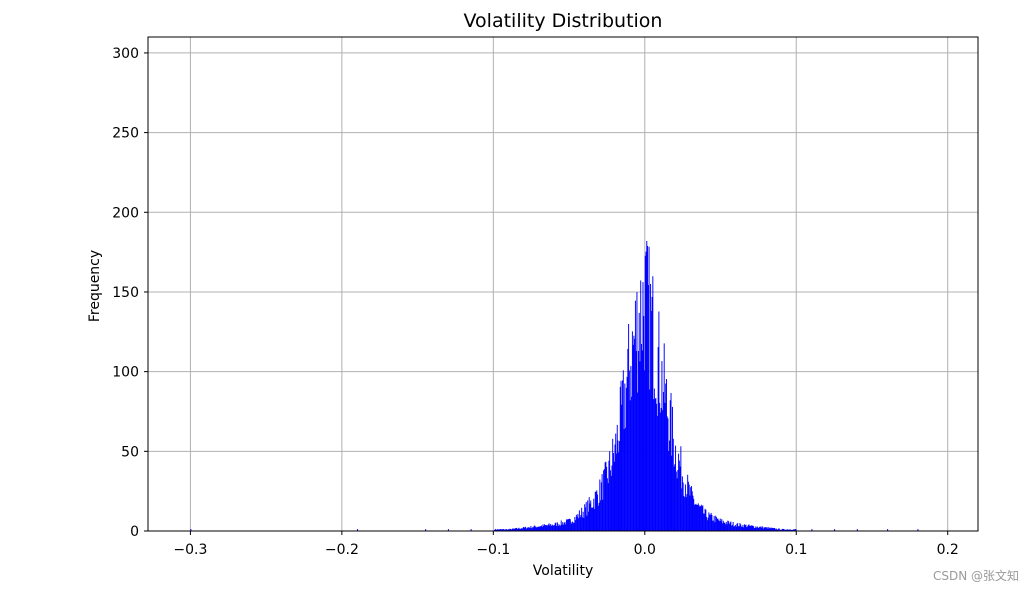 The width and height of the screenshot is (1033, 592). I want to click on chart-title: Volatility Distribution, so click(563, 21).